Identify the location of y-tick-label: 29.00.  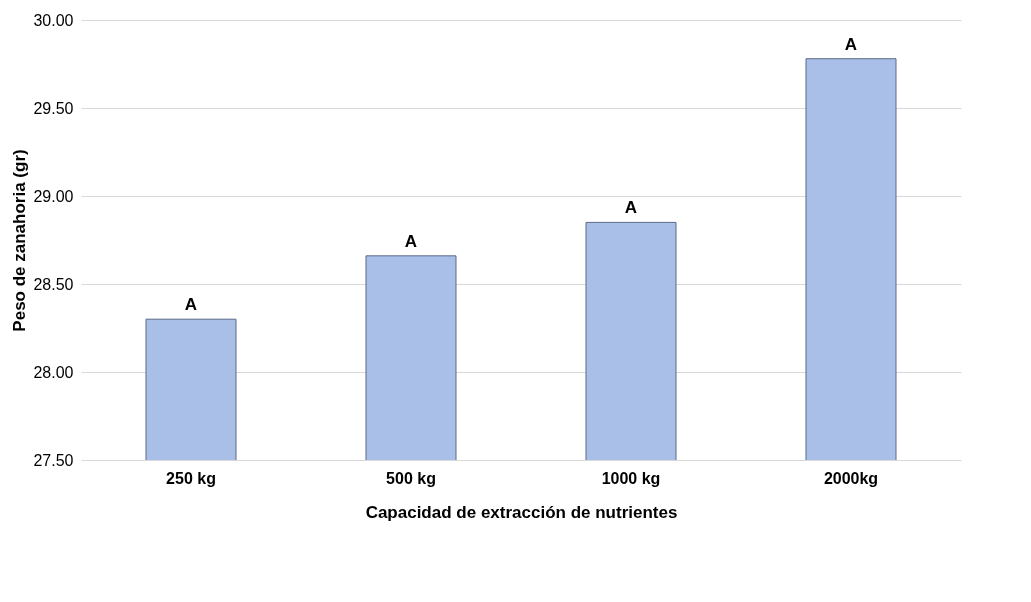
(53, 196).